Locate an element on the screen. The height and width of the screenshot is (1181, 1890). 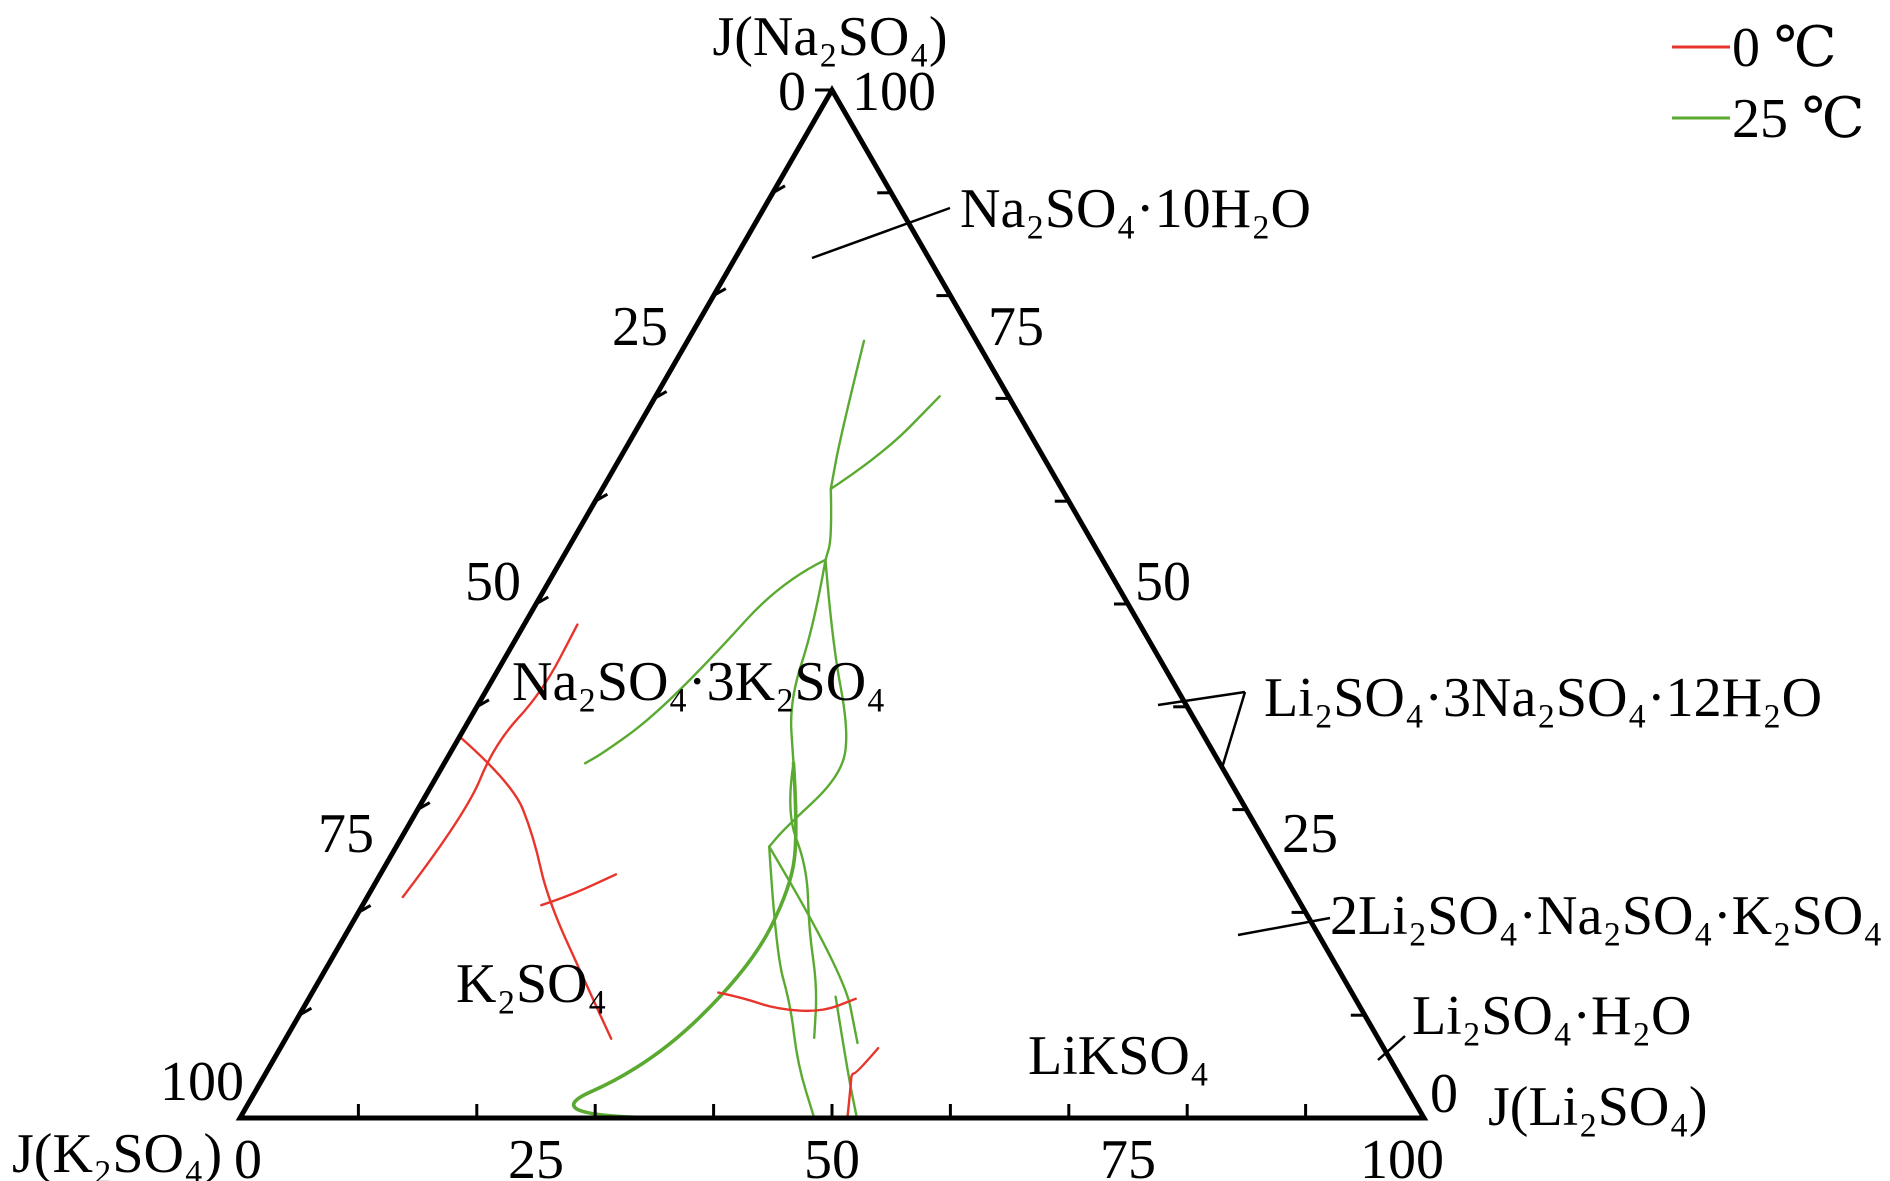
tick-label-bottom-50: 50 is located at coordinates (832, 1155).